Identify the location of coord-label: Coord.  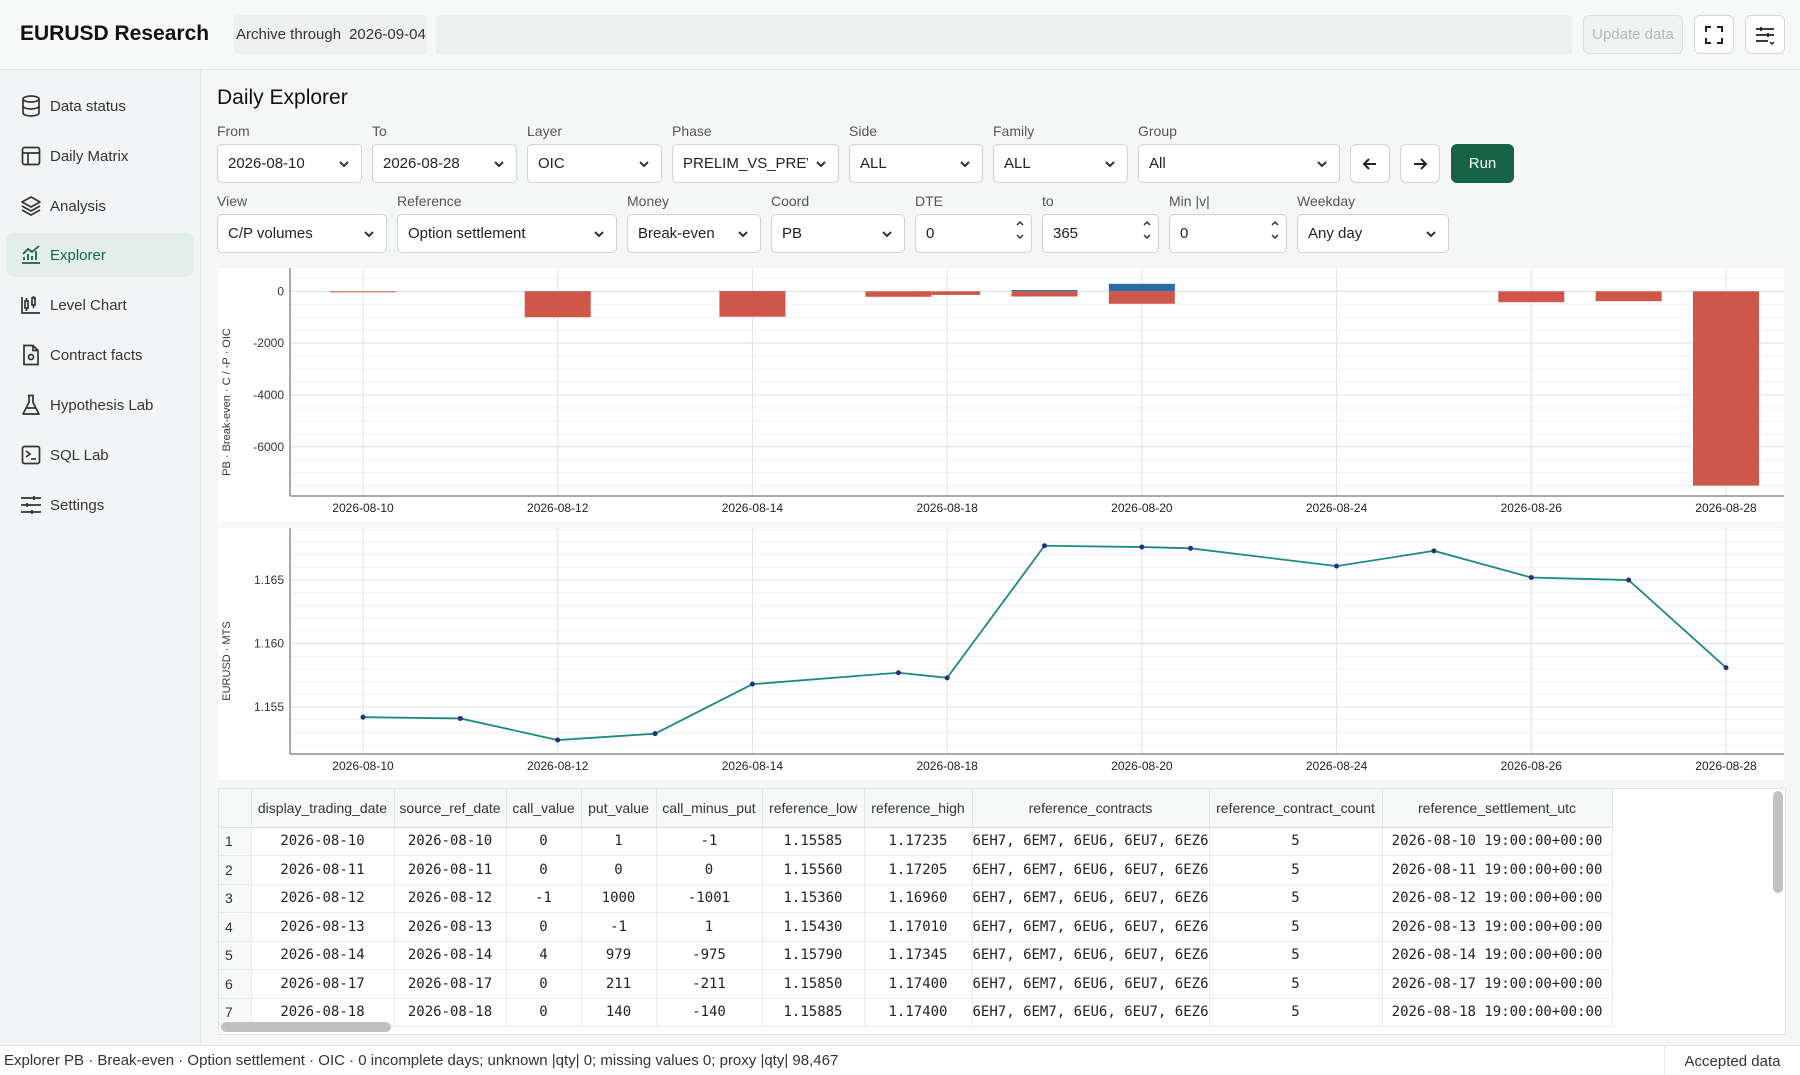
(790, 201).